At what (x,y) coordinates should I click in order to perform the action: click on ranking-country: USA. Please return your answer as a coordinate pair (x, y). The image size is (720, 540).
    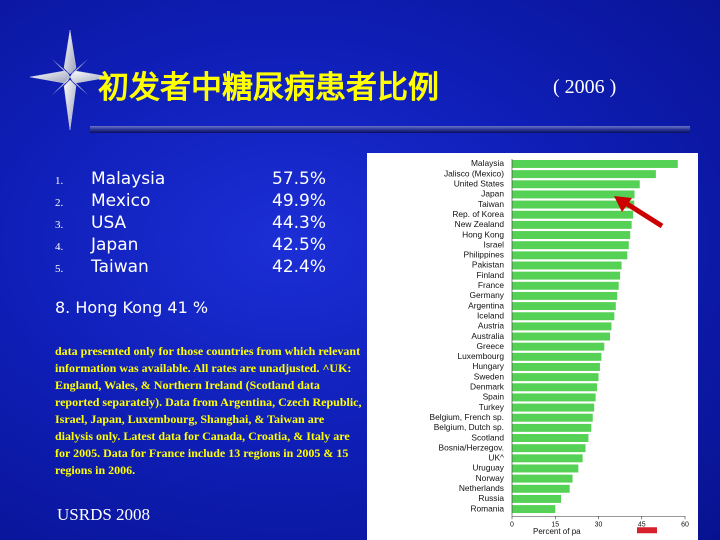
    Looking at the image, I should click on (109, 223).